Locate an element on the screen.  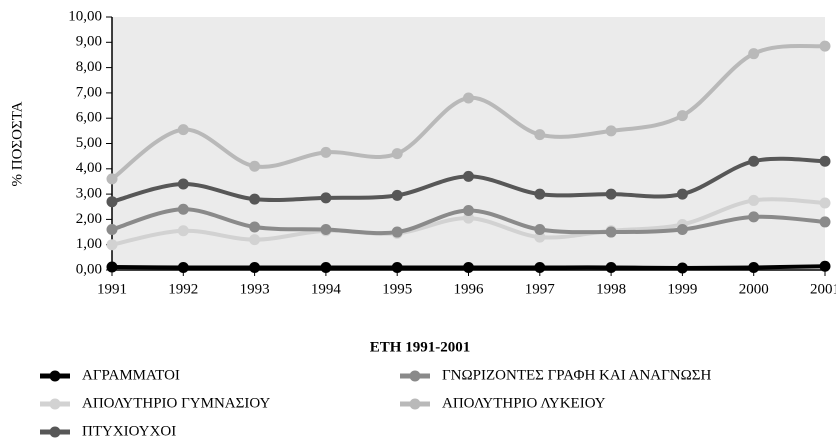
y-tick-label: 9,00 is located at coordinates (89, 42).